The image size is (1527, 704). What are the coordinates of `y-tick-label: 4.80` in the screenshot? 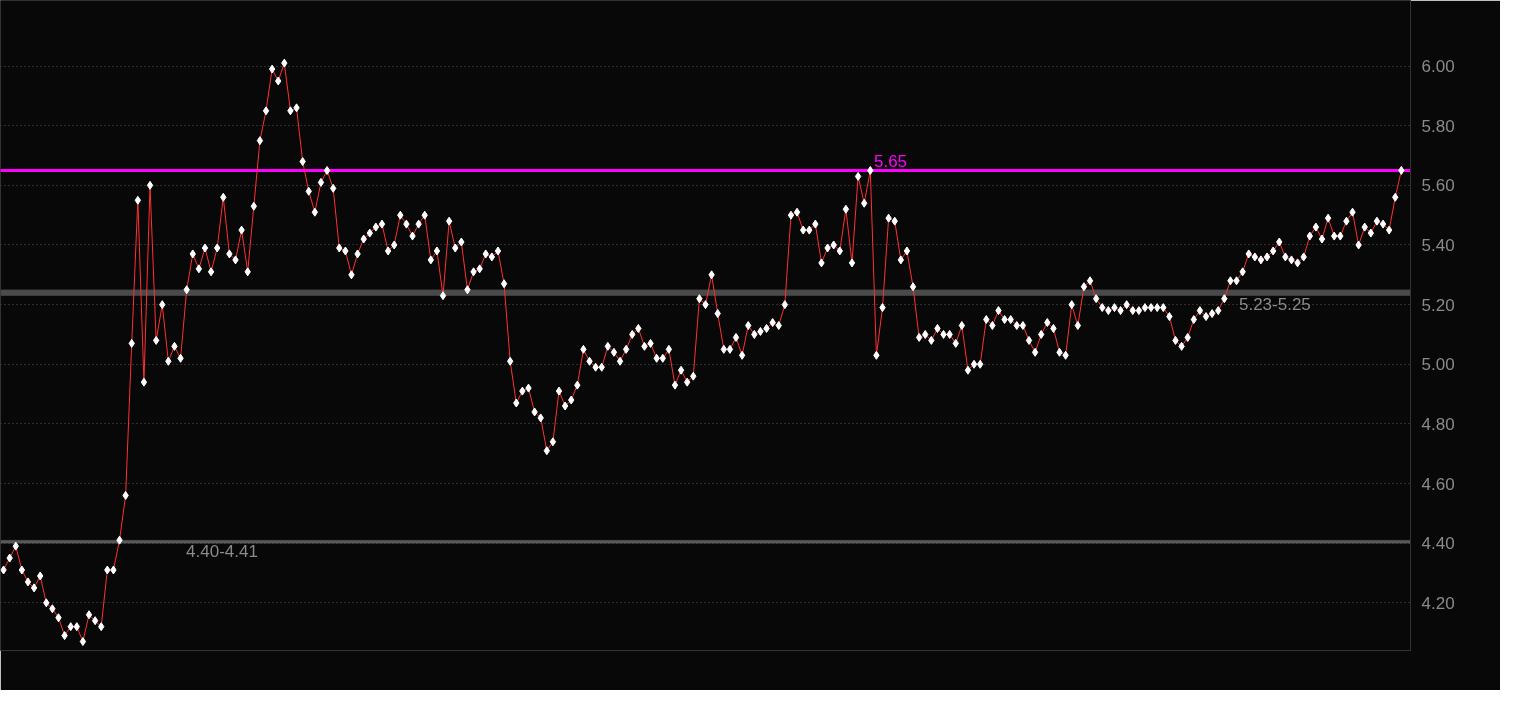 It's located at (1438, 424).